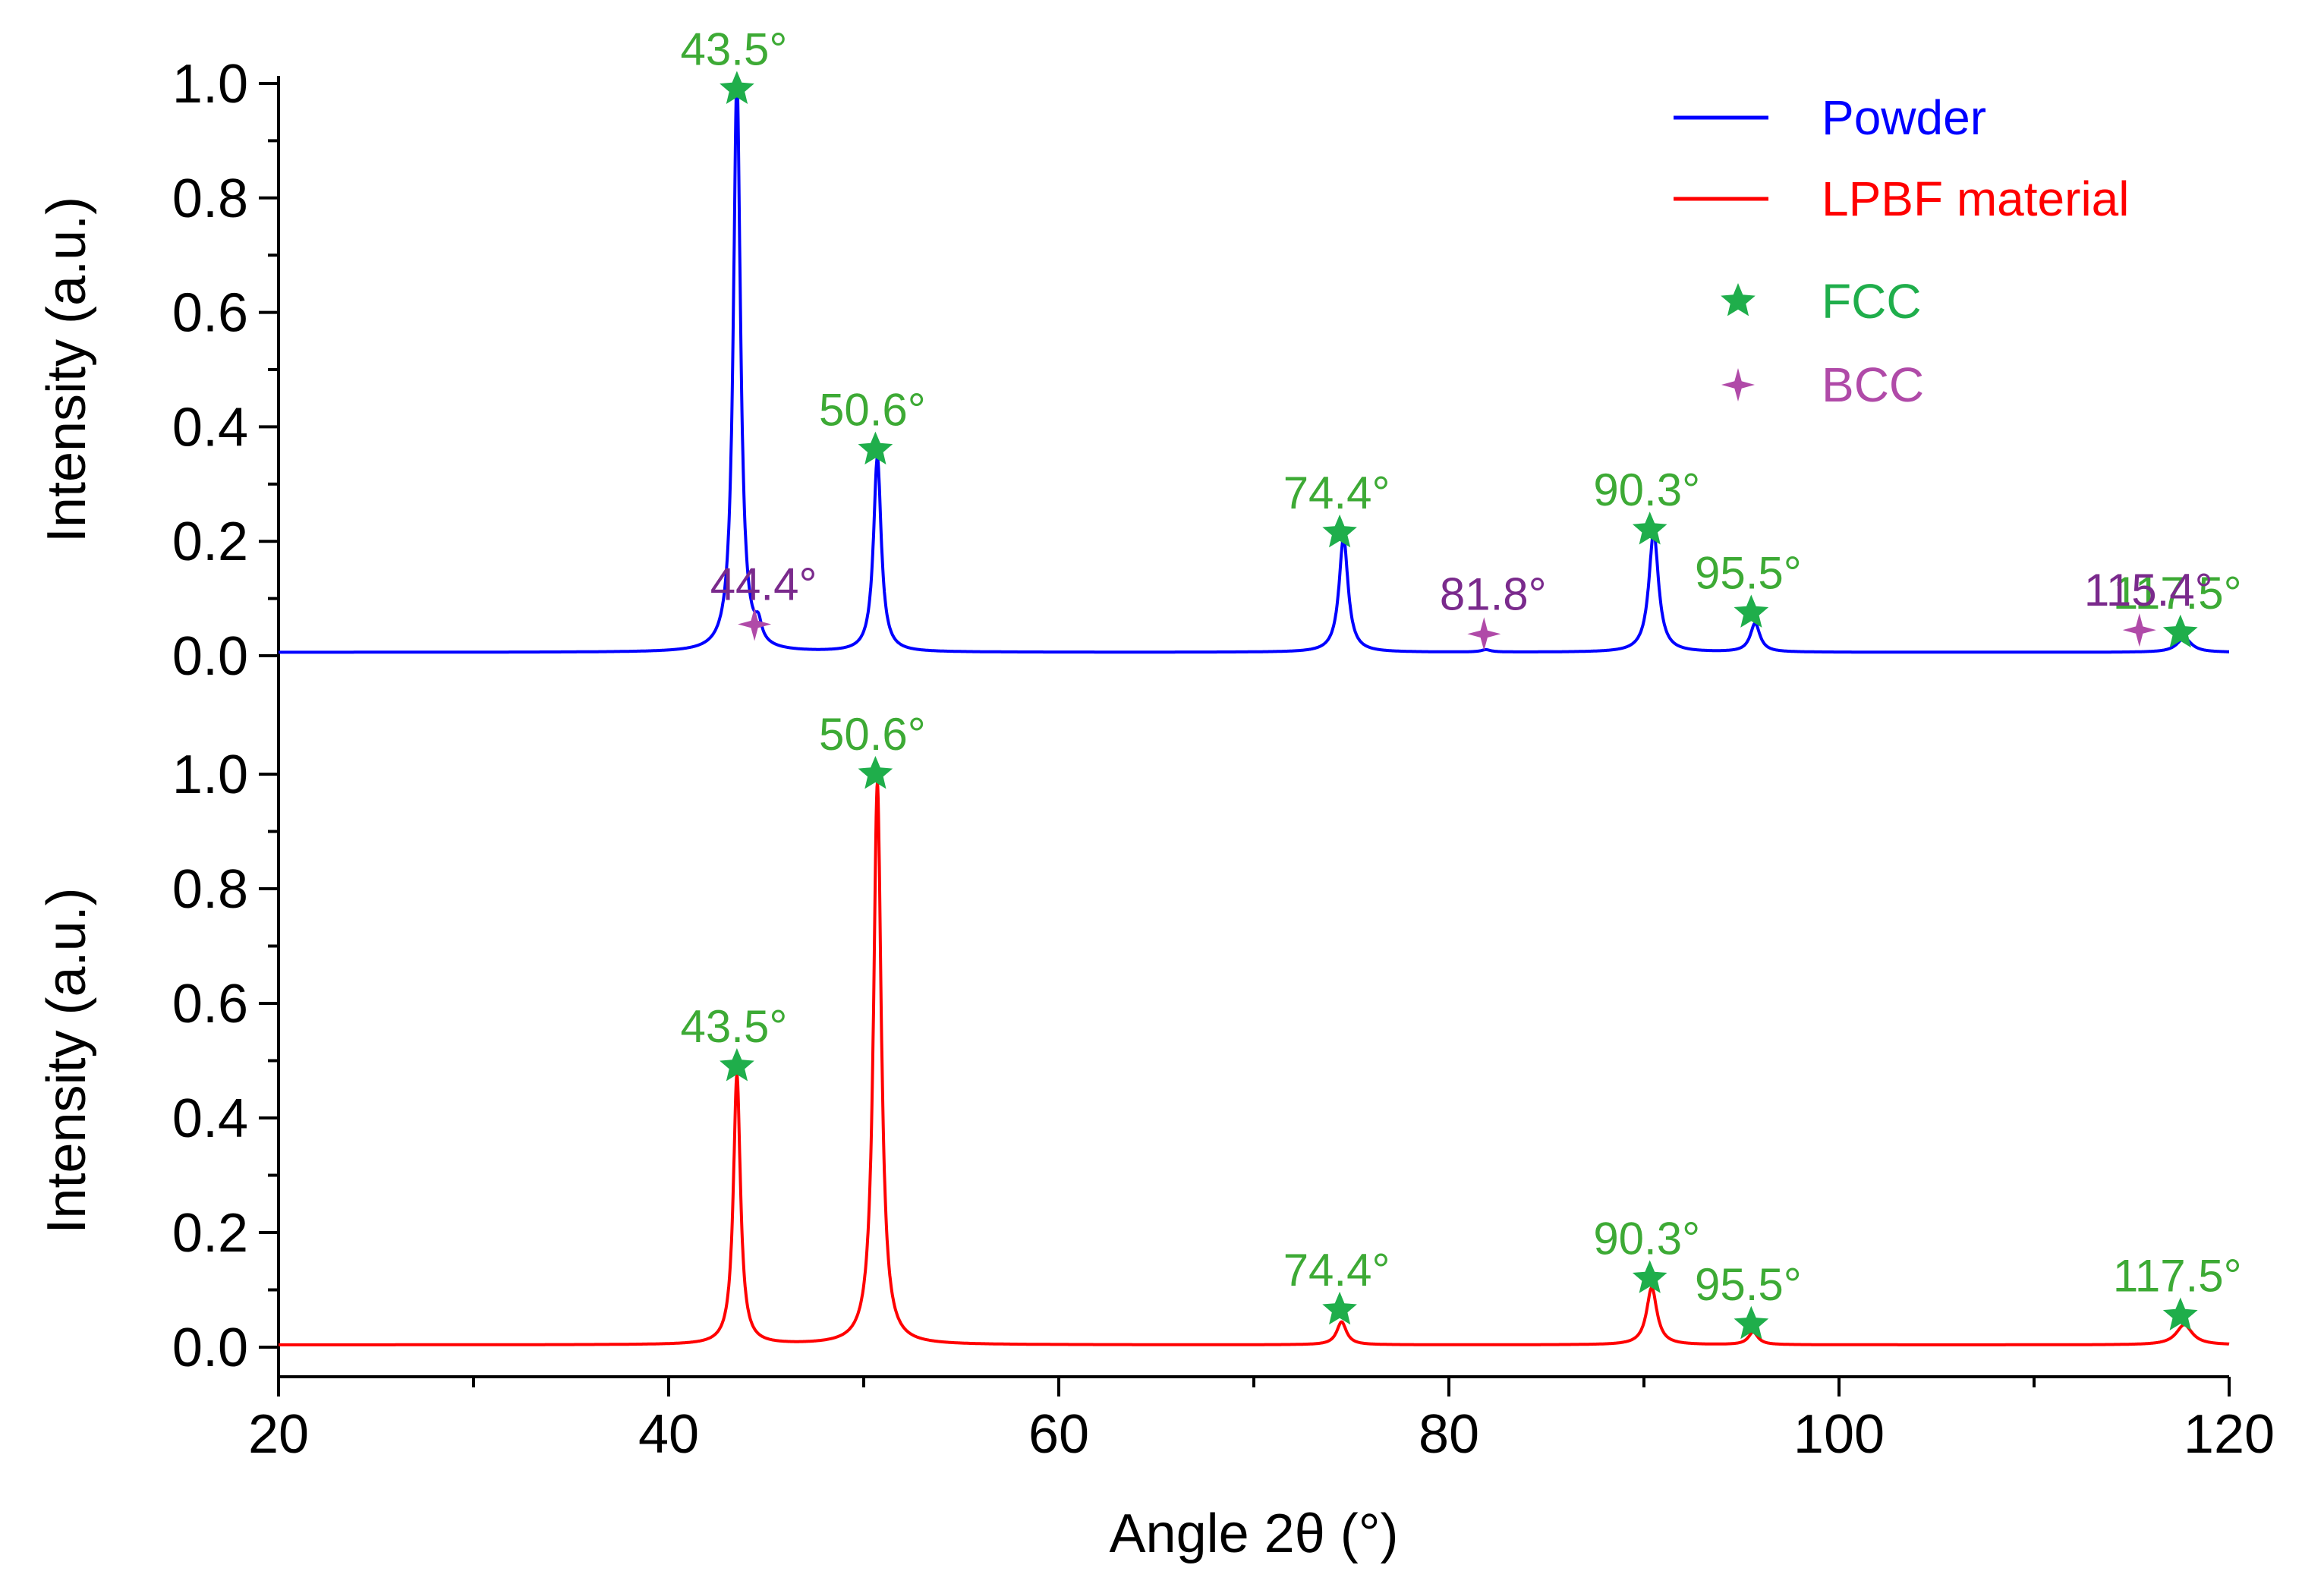  Describe the element at coordinates (1839, 1434) in the screenshot. I see `x-tick-label: 100` at that location.